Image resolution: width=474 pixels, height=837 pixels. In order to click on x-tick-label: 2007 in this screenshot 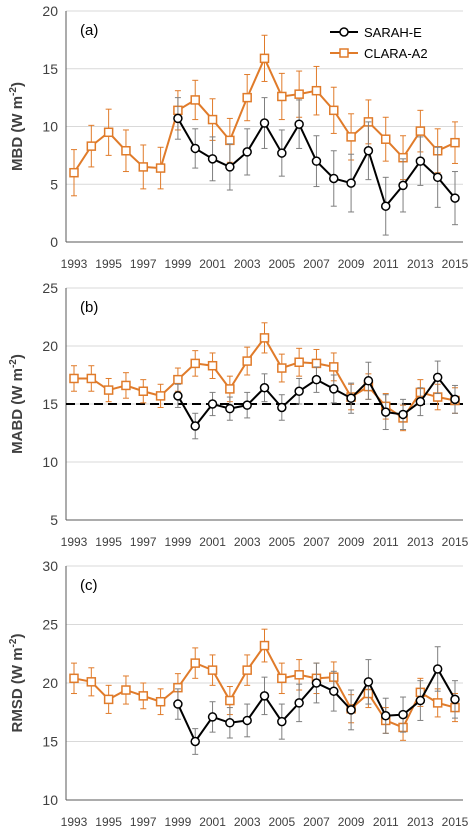, I will do `click(316, 822)`.